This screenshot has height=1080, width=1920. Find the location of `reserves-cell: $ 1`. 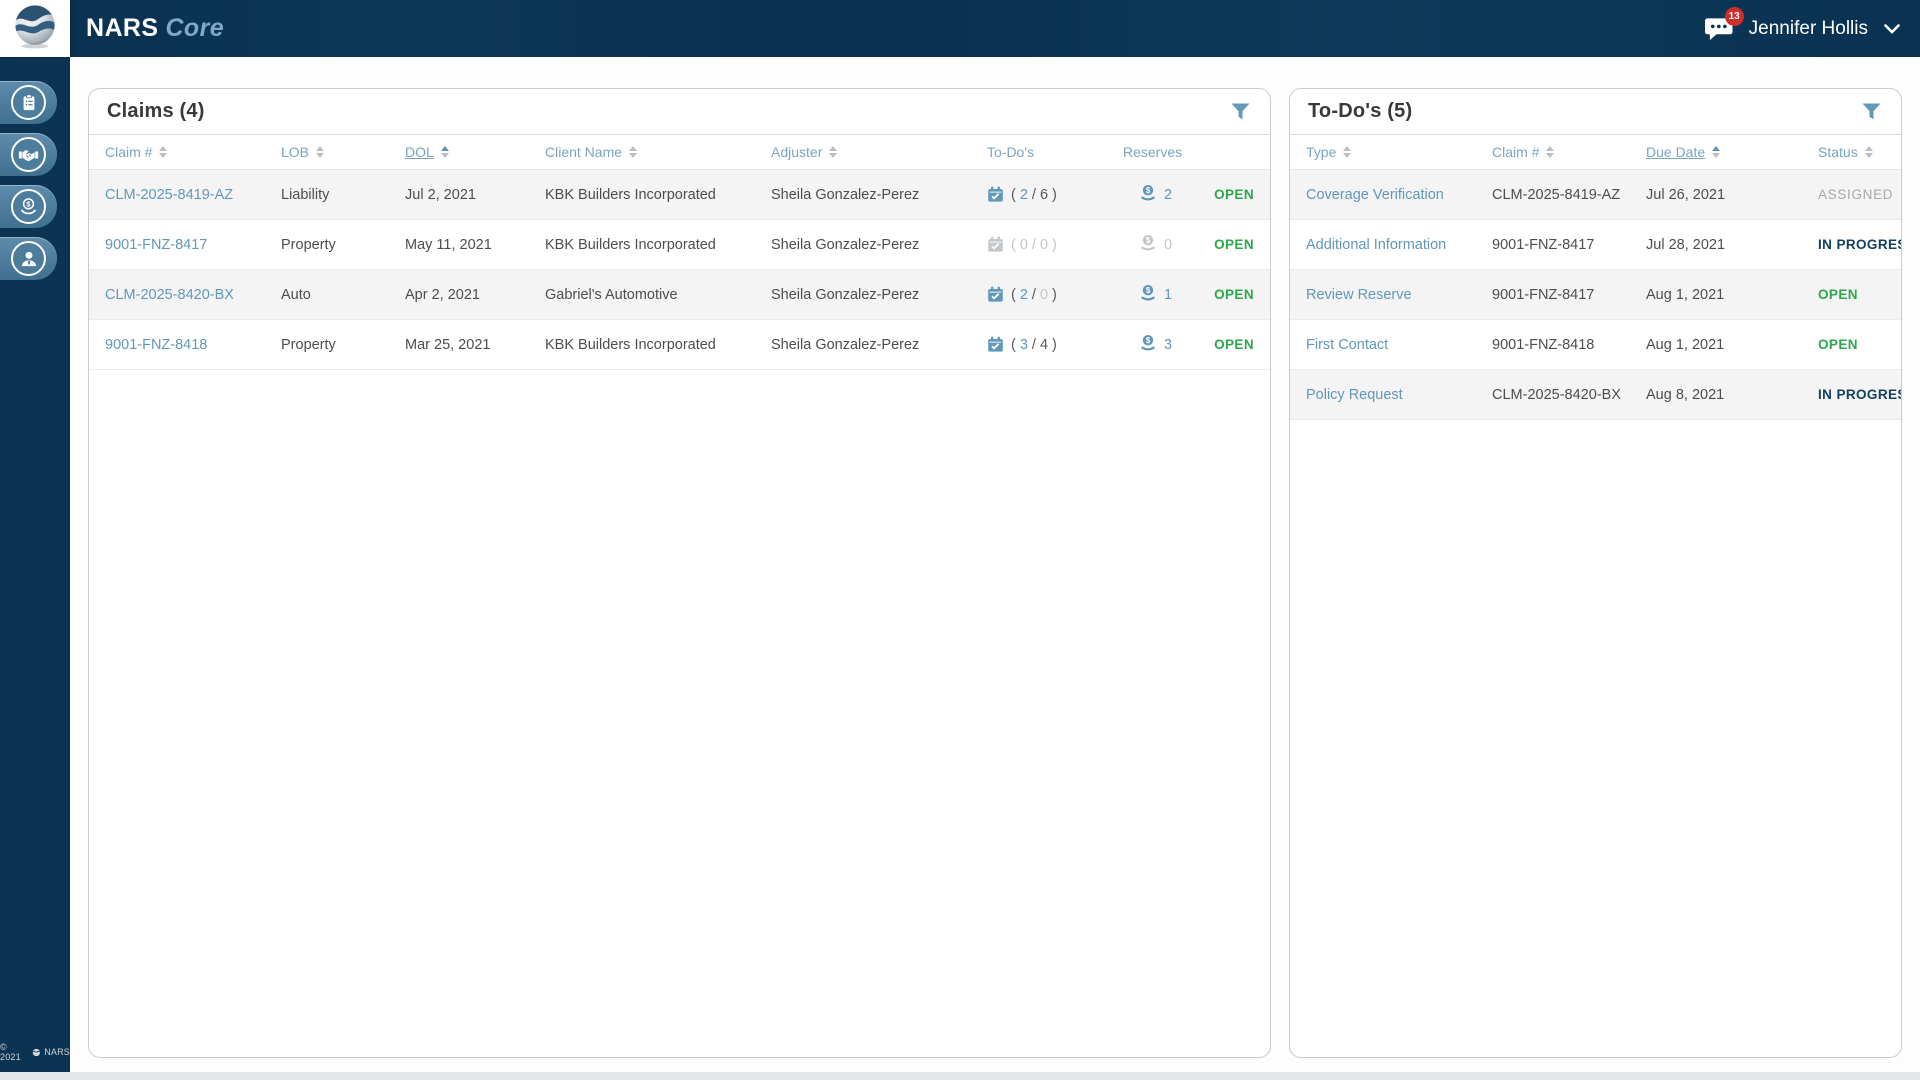

reserves-cell: $ 1 is located at coordinates (1166, 294).